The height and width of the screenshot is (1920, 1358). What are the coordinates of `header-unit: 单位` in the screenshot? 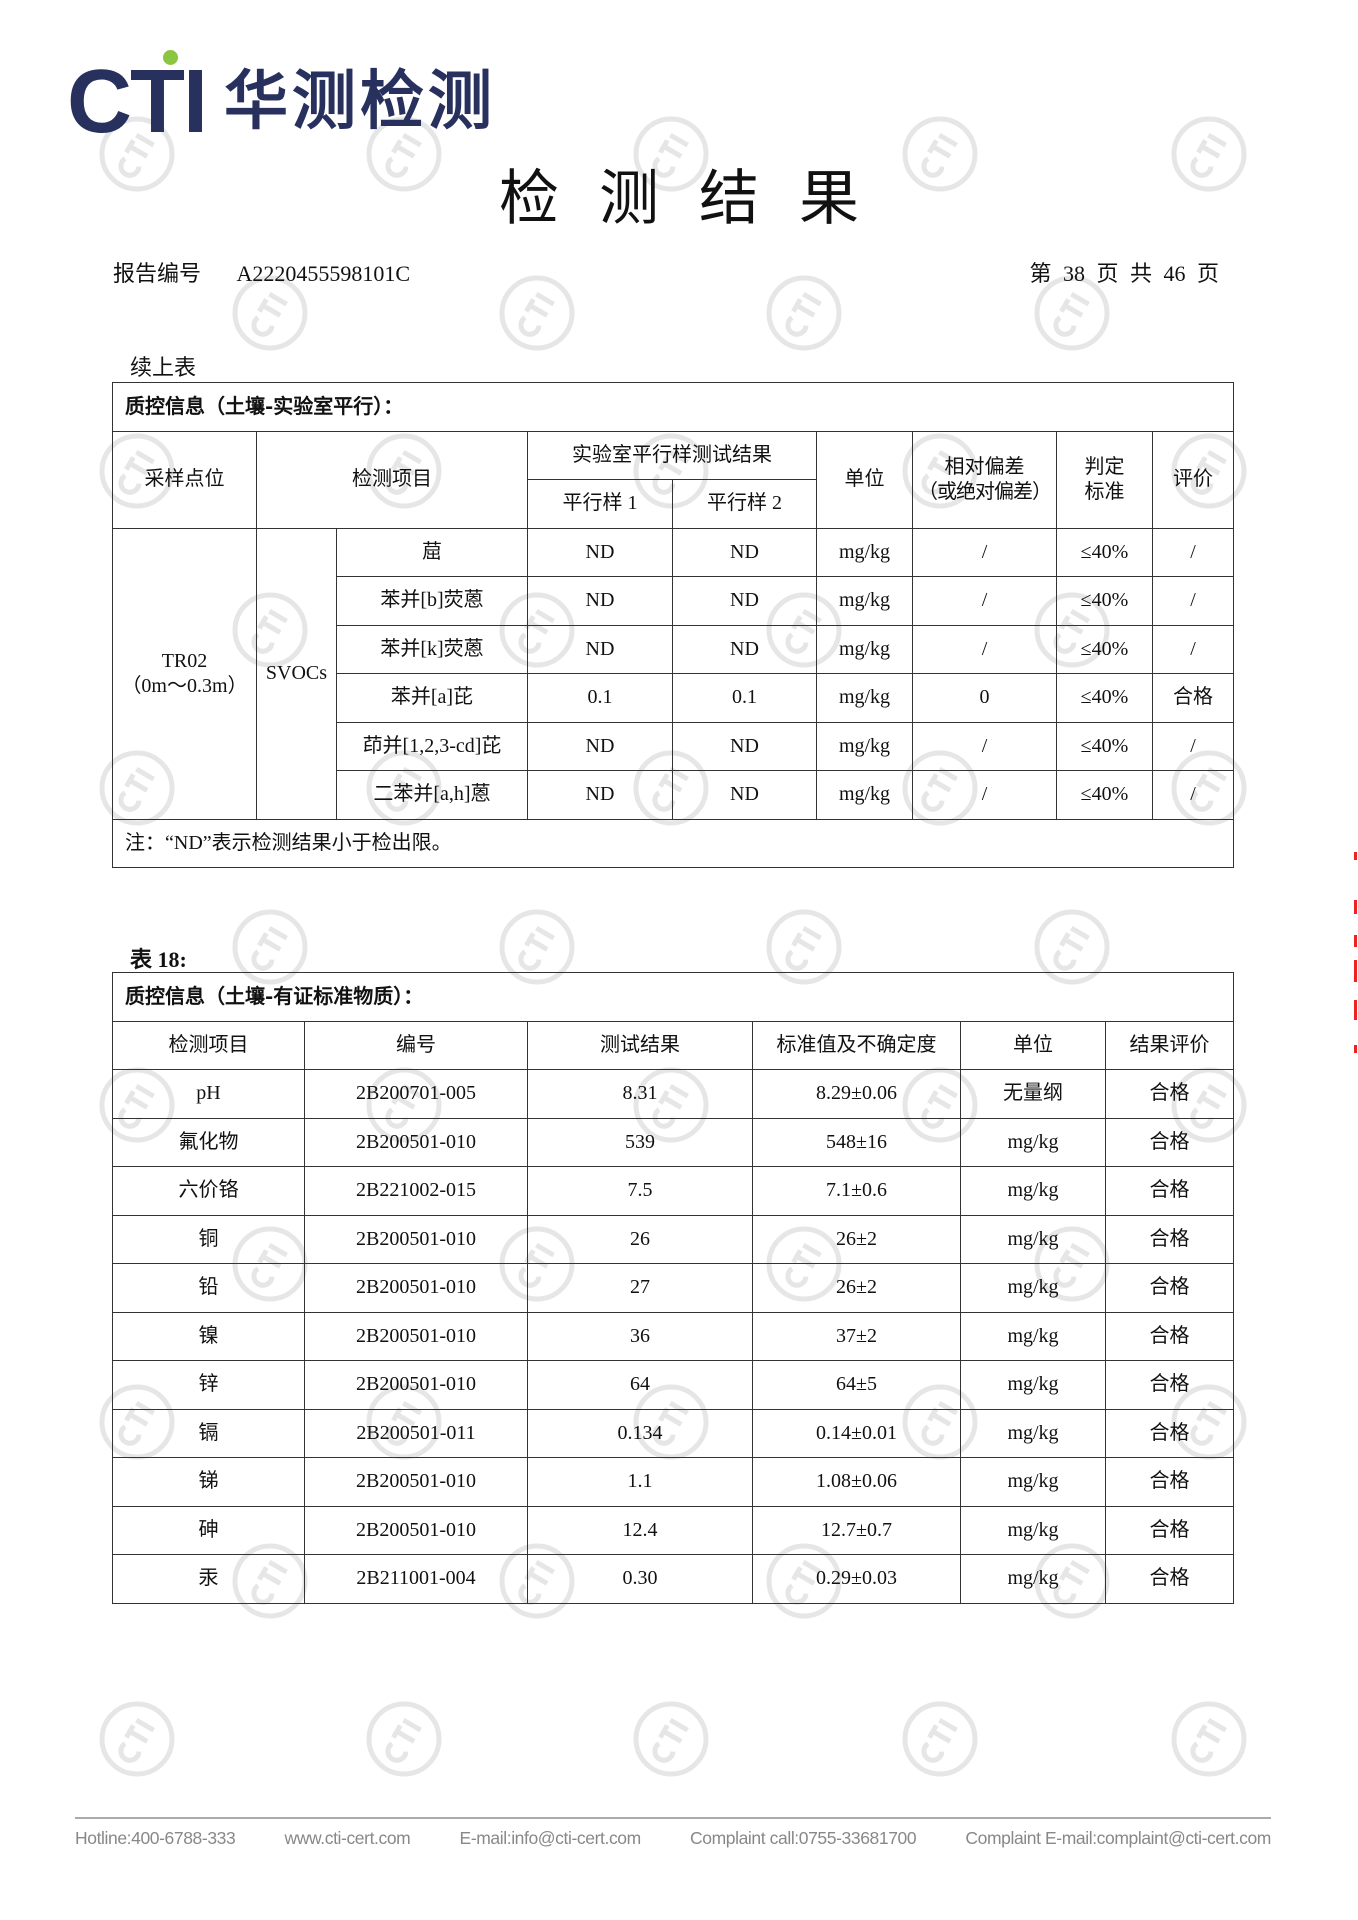 It's located at (864, 479).